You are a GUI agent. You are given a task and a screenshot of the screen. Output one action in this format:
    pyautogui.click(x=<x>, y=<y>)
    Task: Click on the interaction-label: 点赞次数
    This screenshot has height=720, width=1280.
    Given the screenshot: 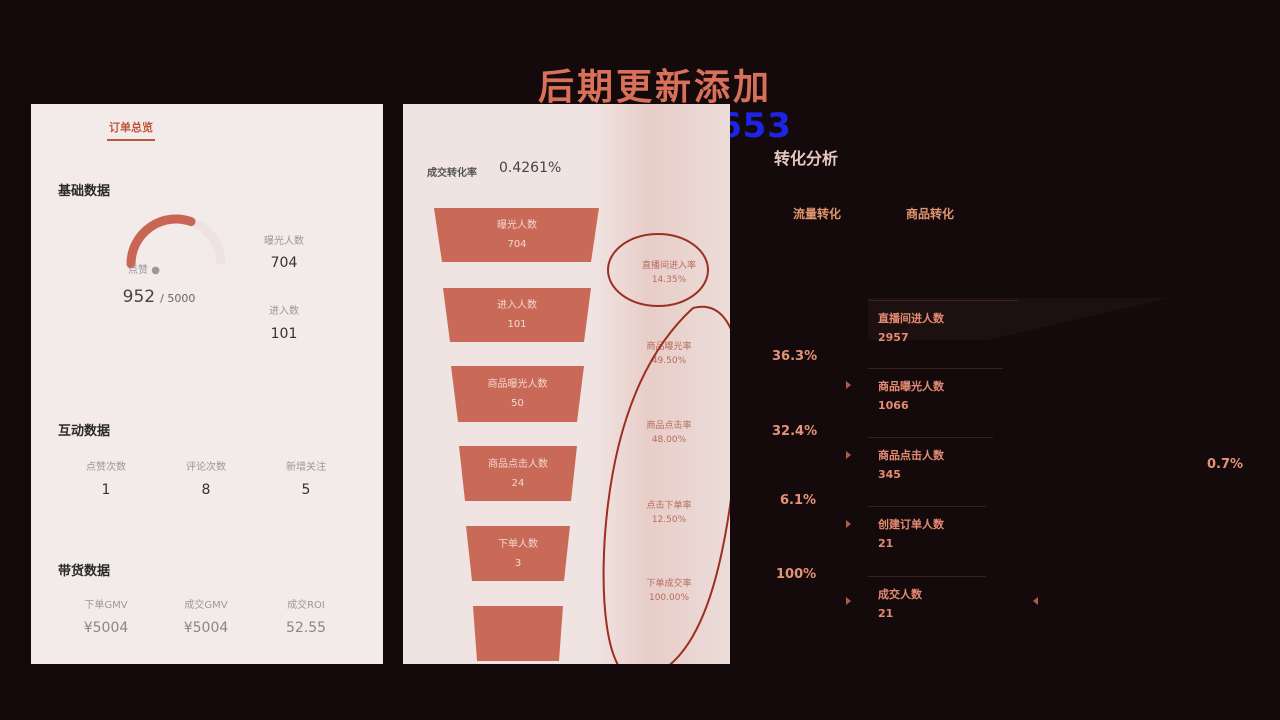 What is the action you would take?
    pyautogui.click(x=106, y=467)
    